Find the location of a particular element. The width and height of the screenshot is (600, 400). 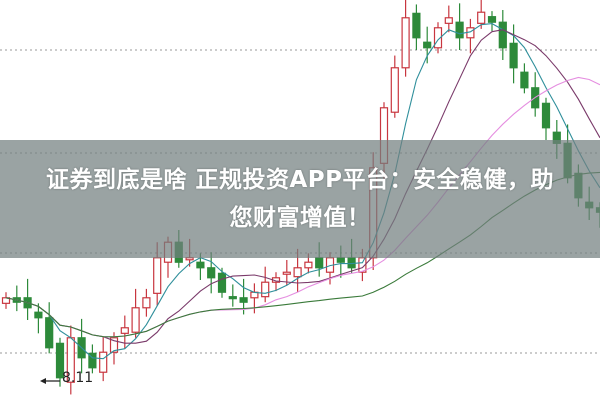

low-marker-arrow is located at coordinates (50, 381).